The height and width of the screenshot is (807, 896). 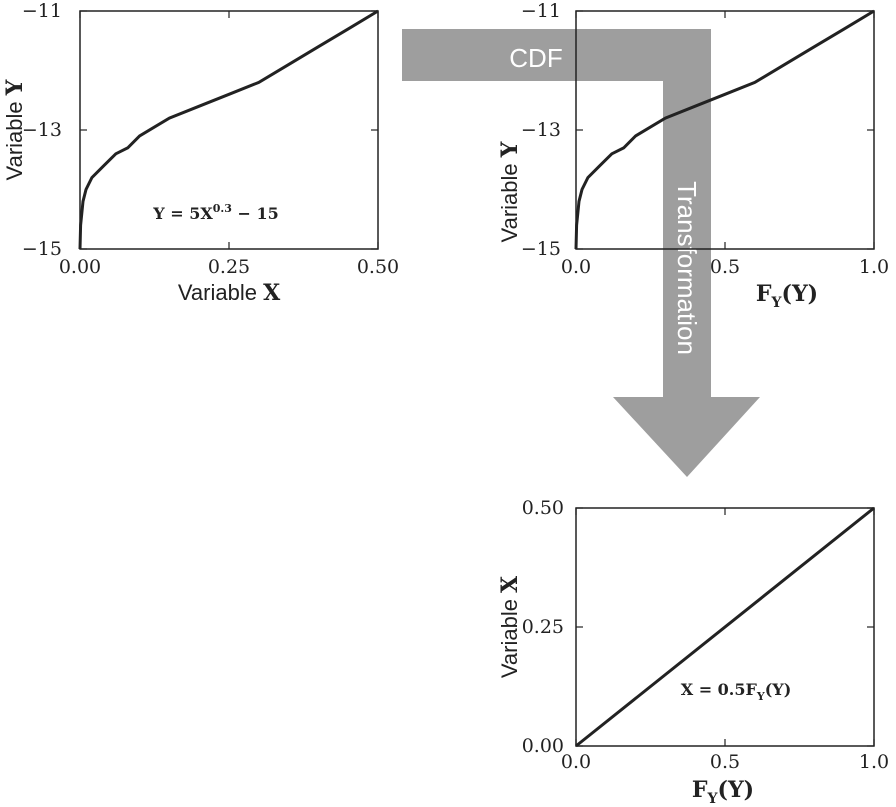 I want to click on arrow-transformation-shape, so click(x=686, y=279).